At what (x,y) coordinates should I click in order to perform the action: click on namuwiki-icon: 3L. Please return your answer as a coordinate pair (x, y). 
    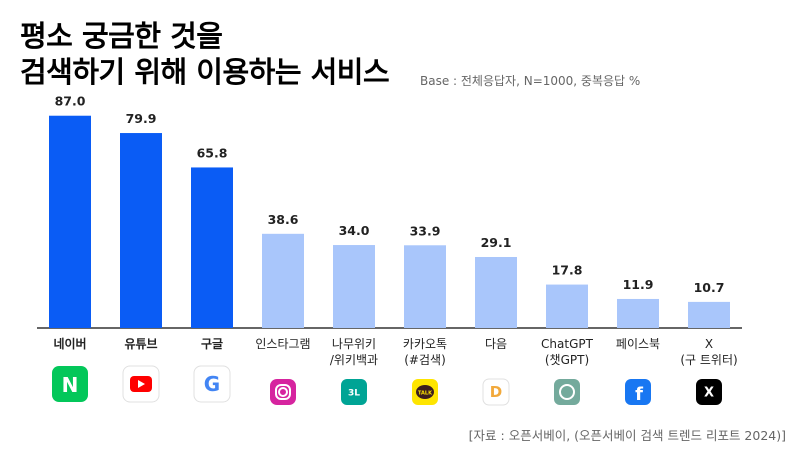
    Looking at the image, I should click on (354, 392).